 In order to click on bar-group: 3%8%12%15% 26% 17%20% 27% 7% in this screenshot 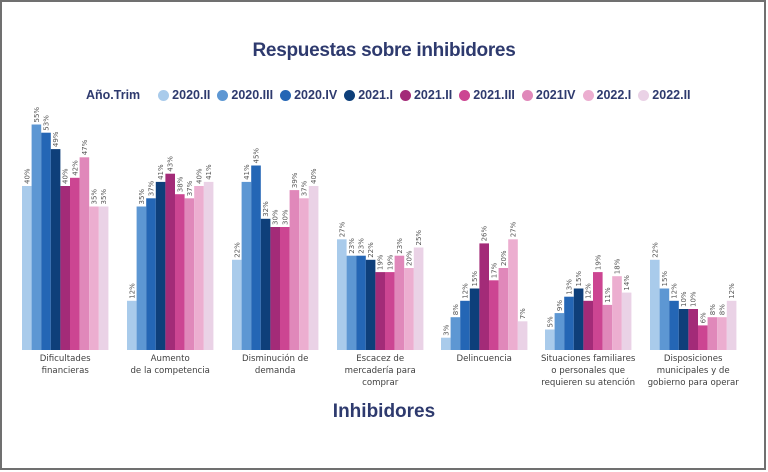, I will do `click(484, 285)`.